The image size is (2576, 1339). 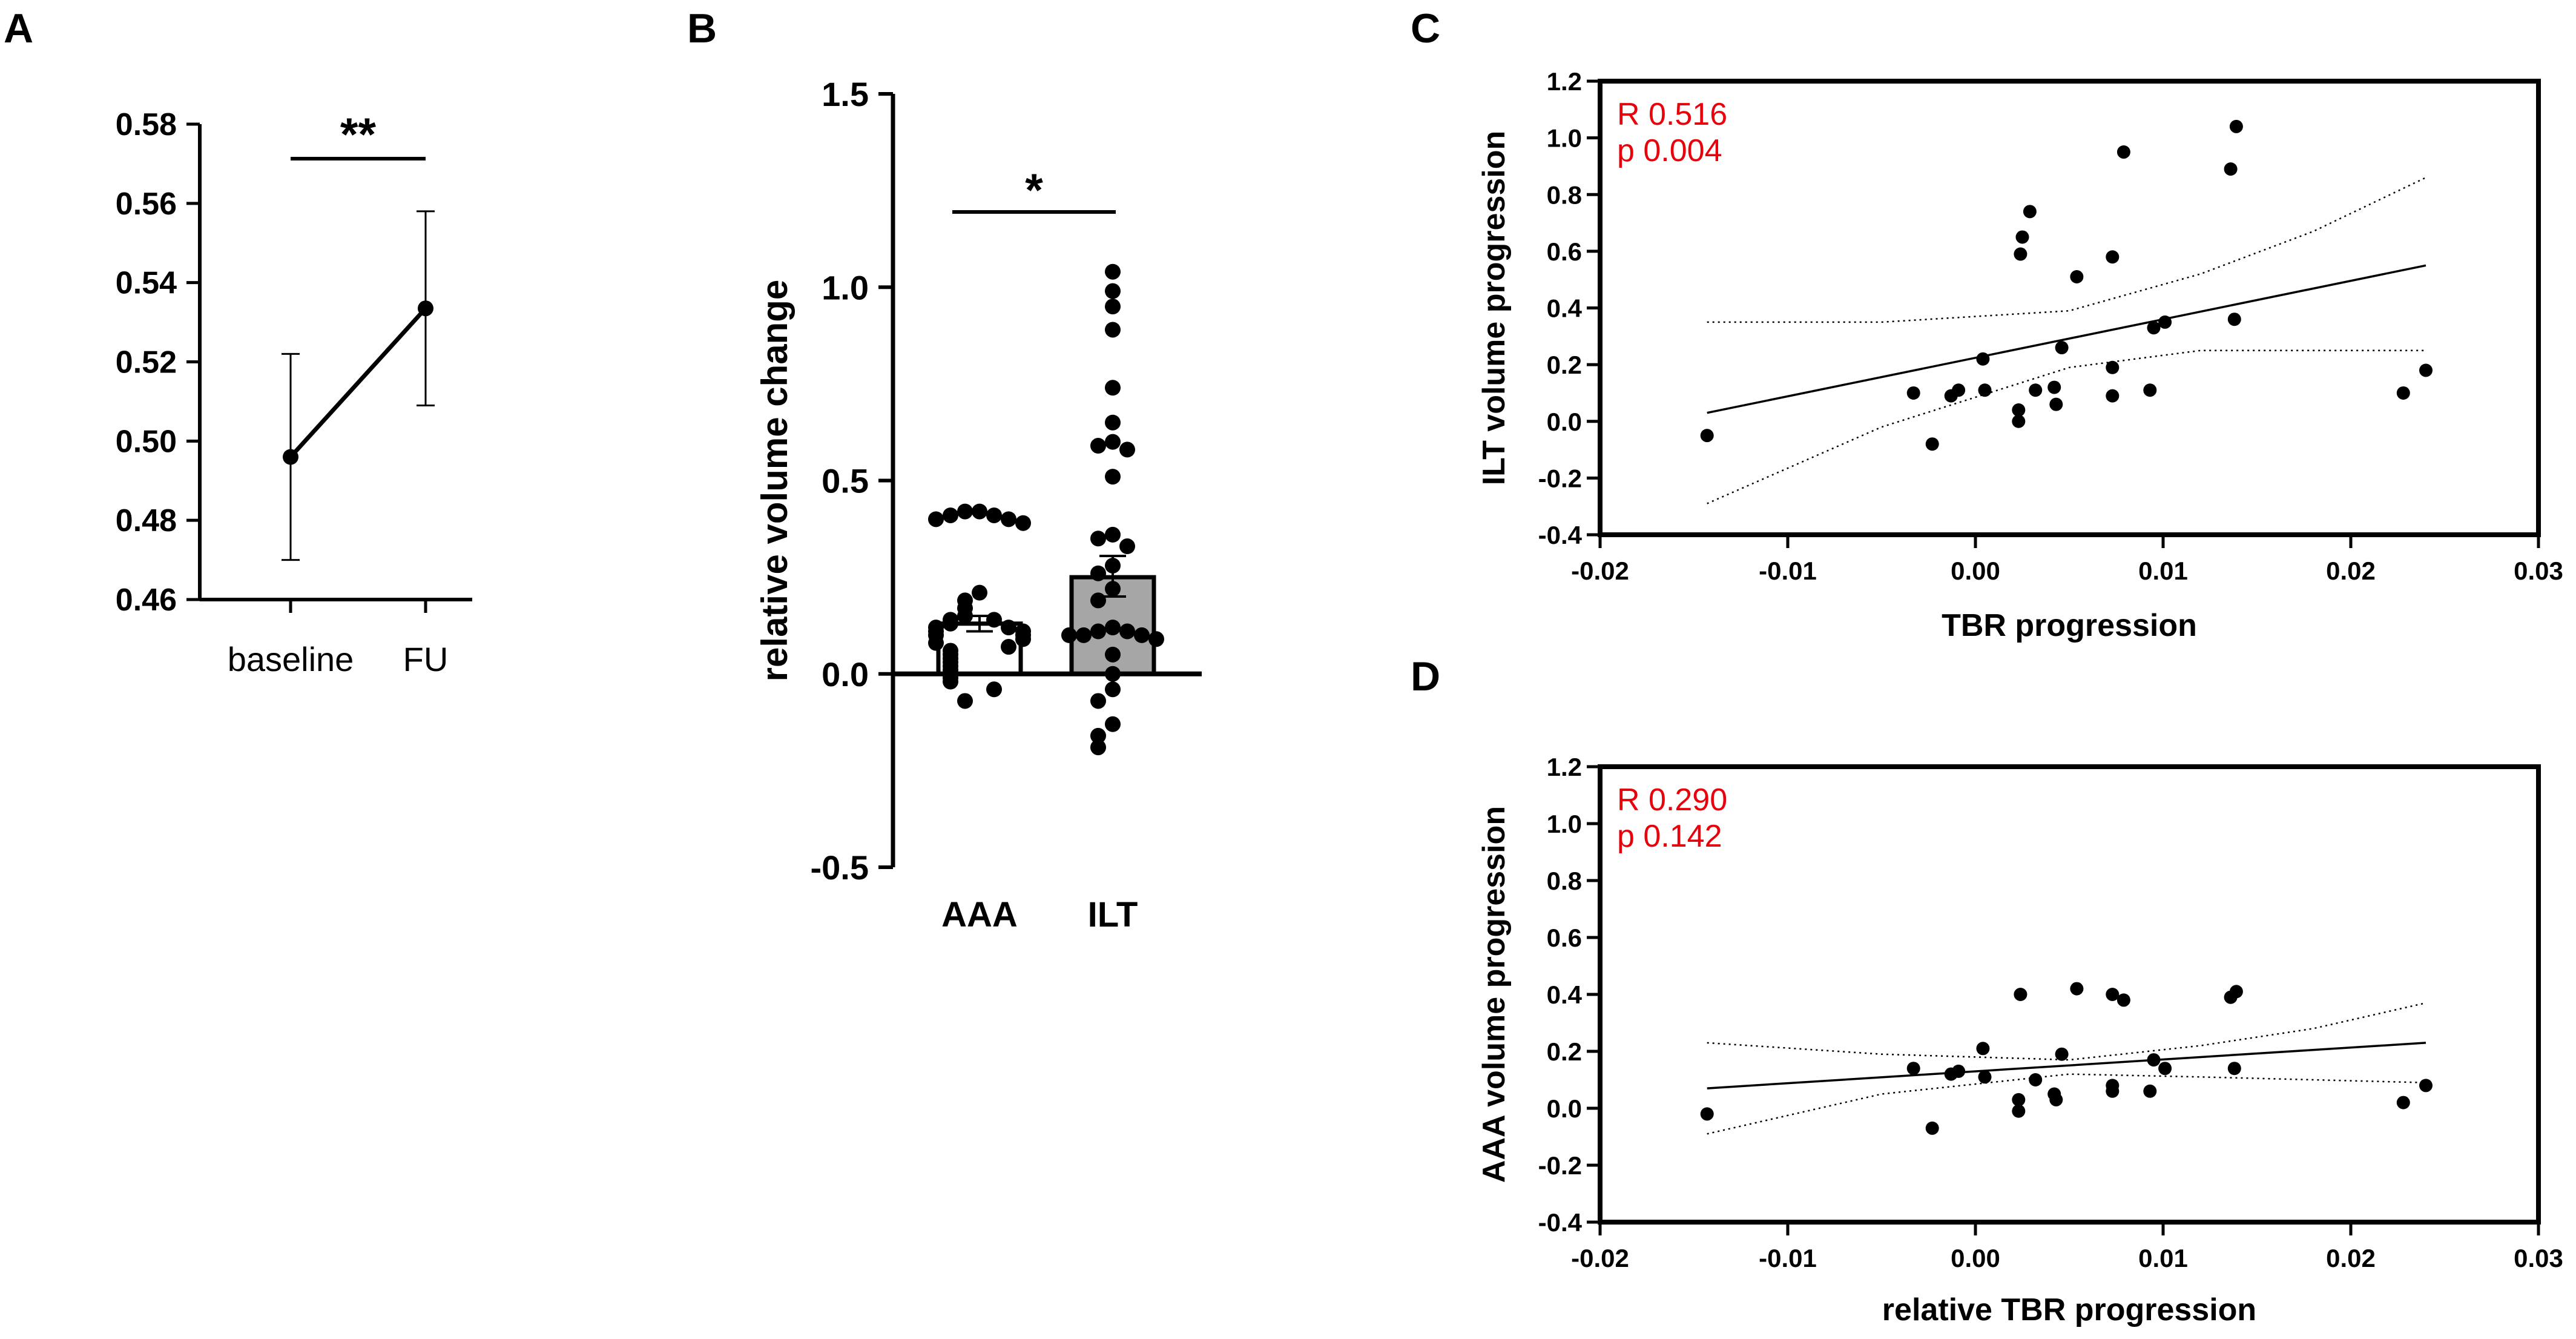 What do you see at coordinates (1564, 251) in the screenshot?
I see `y-tick-label: 0.6` at bounding box center [1564, 251].